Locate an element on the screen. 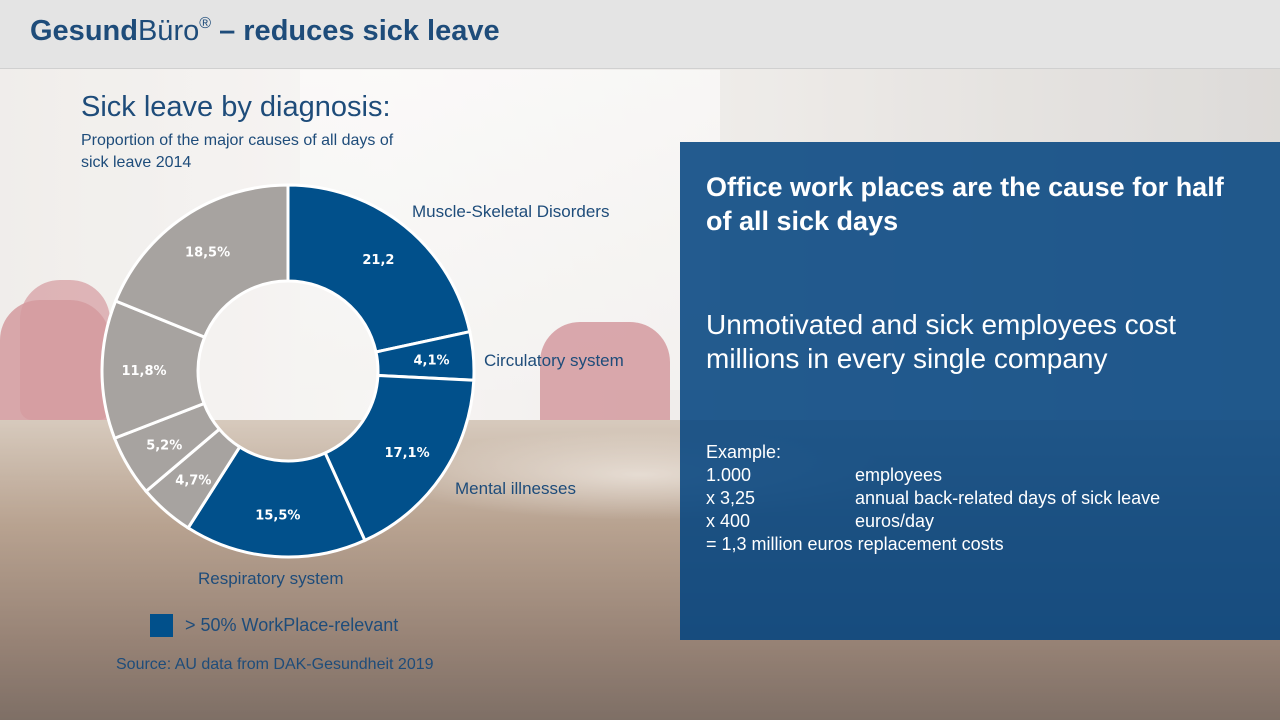 The width and height of the screenshot is (1280, 720). example-desc: employees is located at coordinates (899, 475).